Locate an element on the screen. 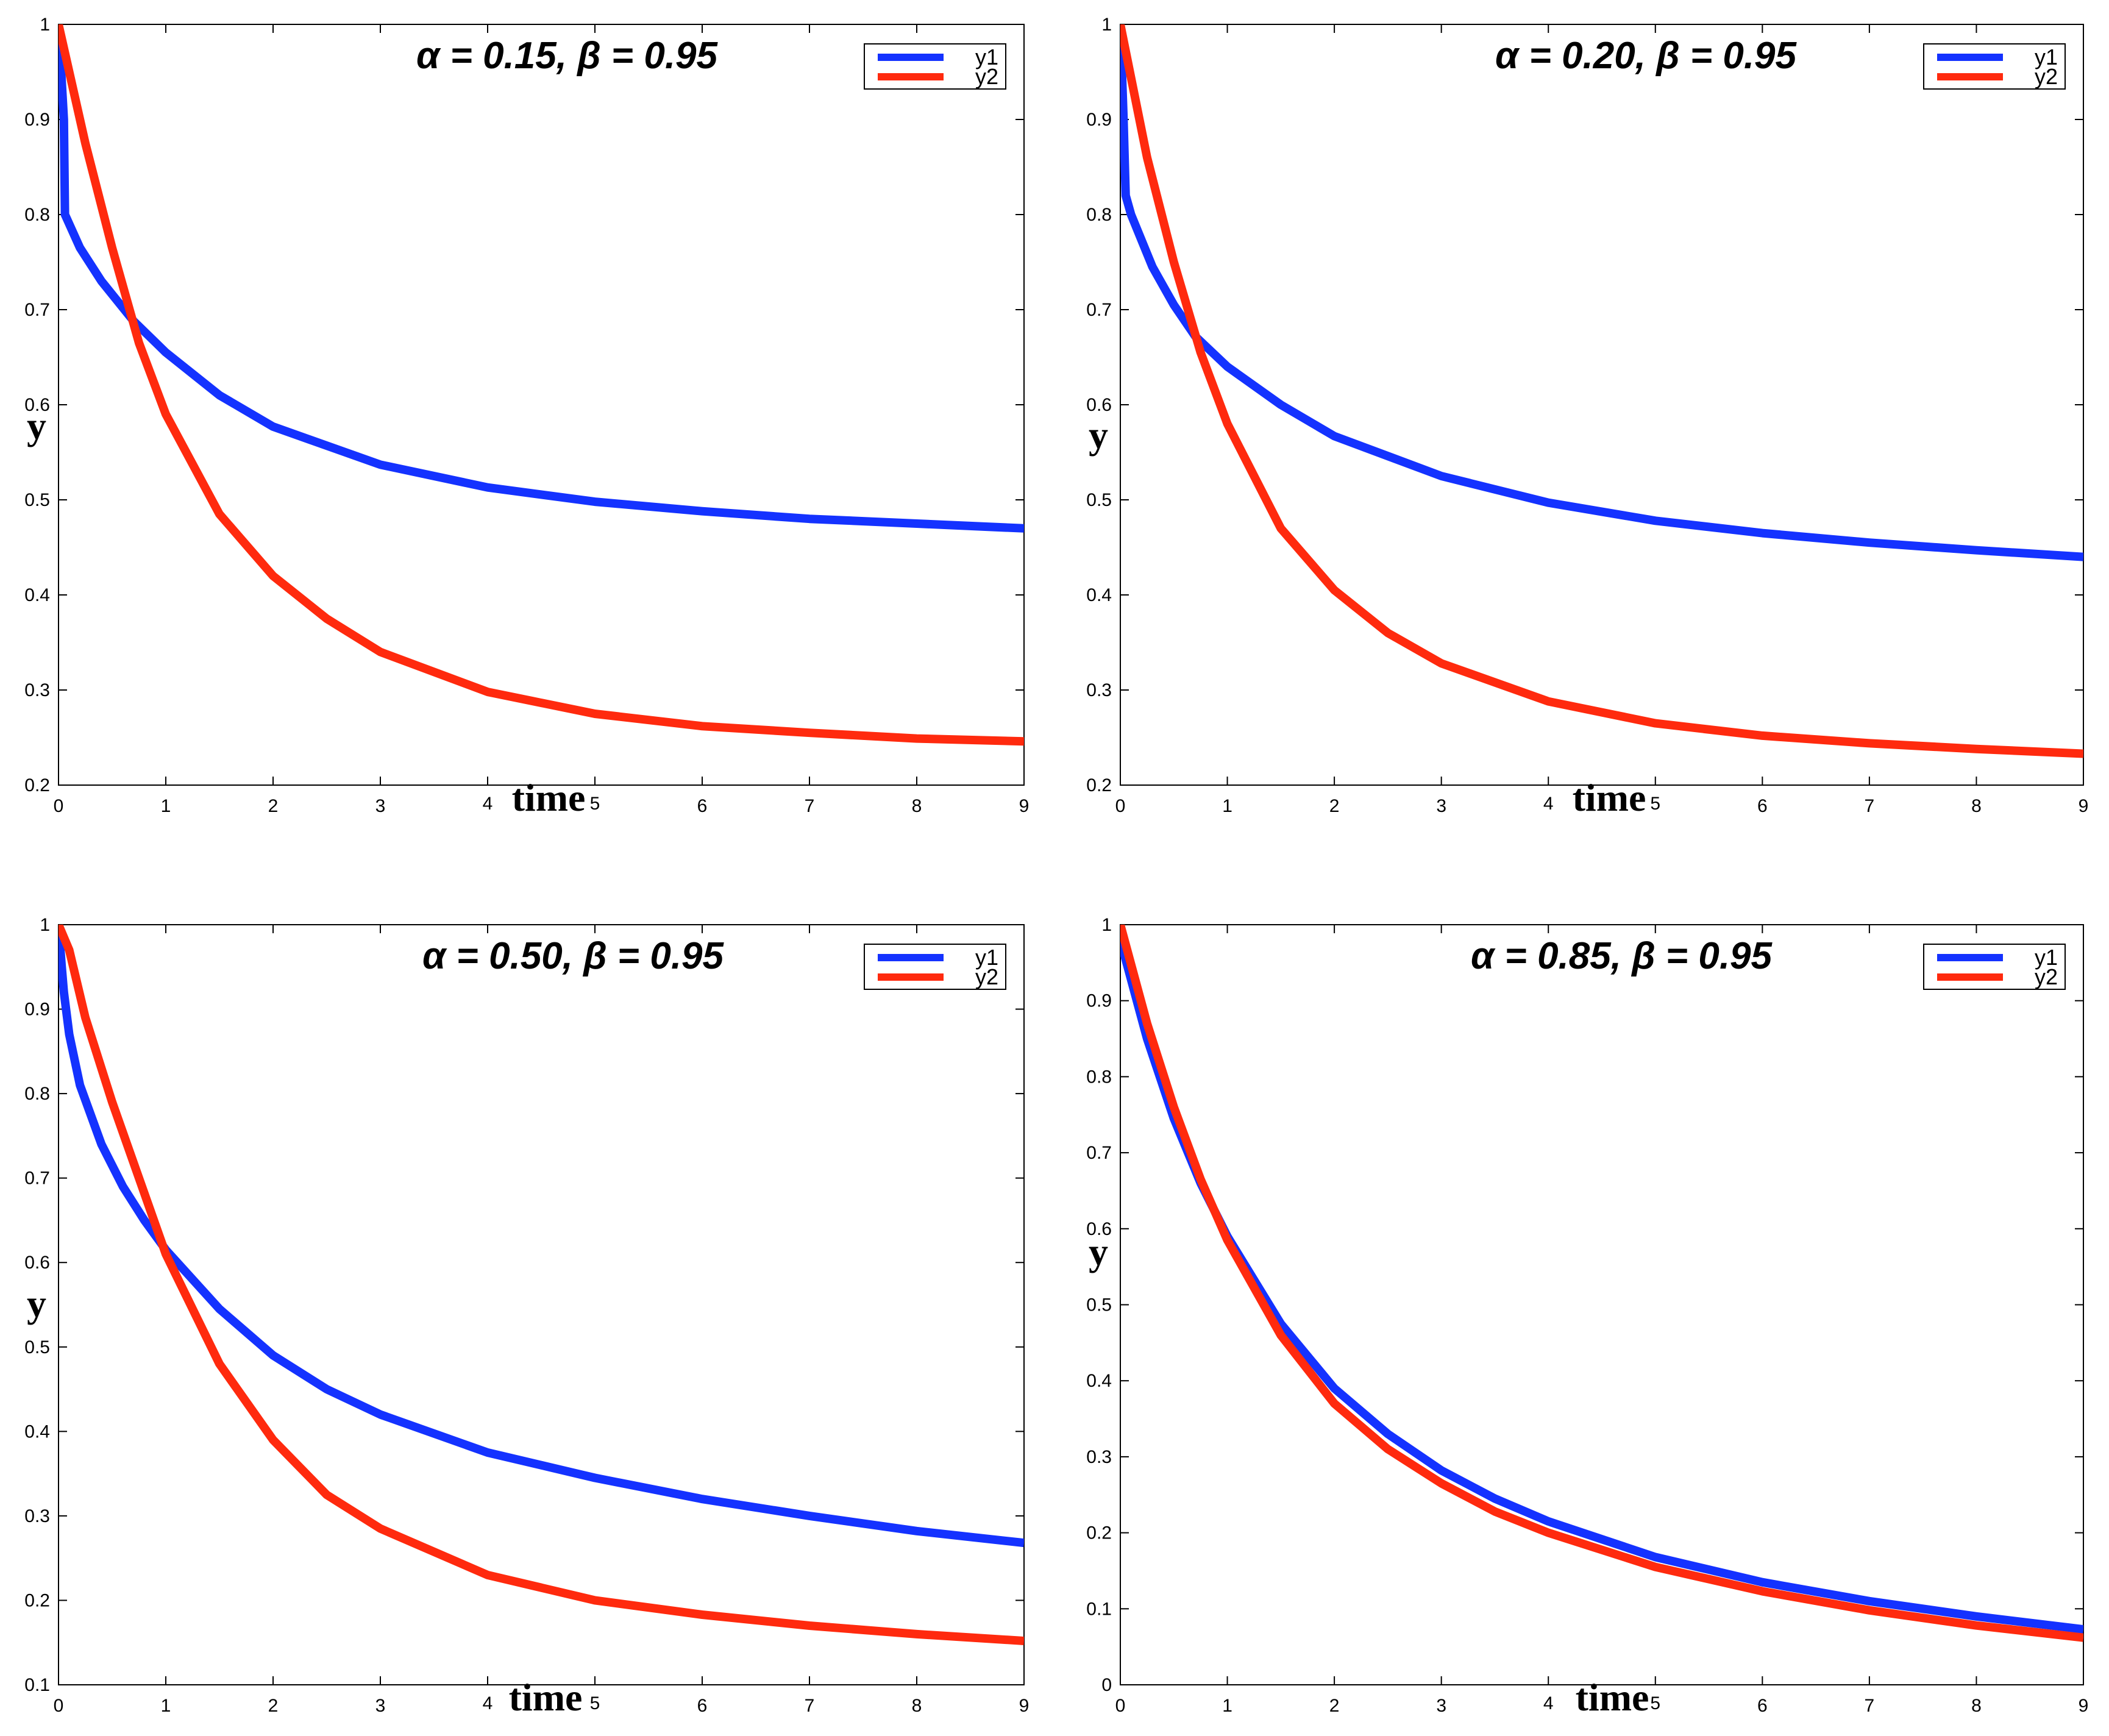 The height and width of the screenshot is (1736, 2109). title-alpha: α = 0.85, is located at coordinates (1551, 956).